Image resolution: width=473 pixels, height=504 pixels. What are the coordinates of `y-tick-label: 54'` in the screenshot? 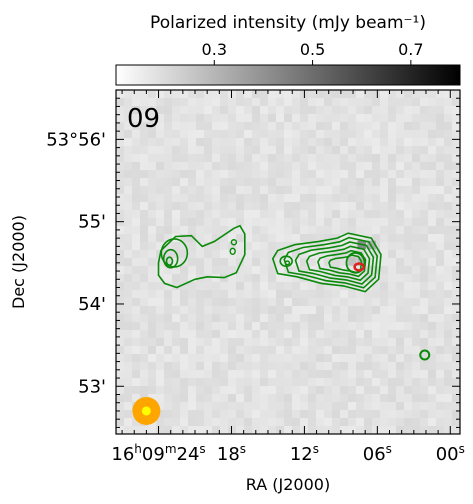 It's located at (92, 304).